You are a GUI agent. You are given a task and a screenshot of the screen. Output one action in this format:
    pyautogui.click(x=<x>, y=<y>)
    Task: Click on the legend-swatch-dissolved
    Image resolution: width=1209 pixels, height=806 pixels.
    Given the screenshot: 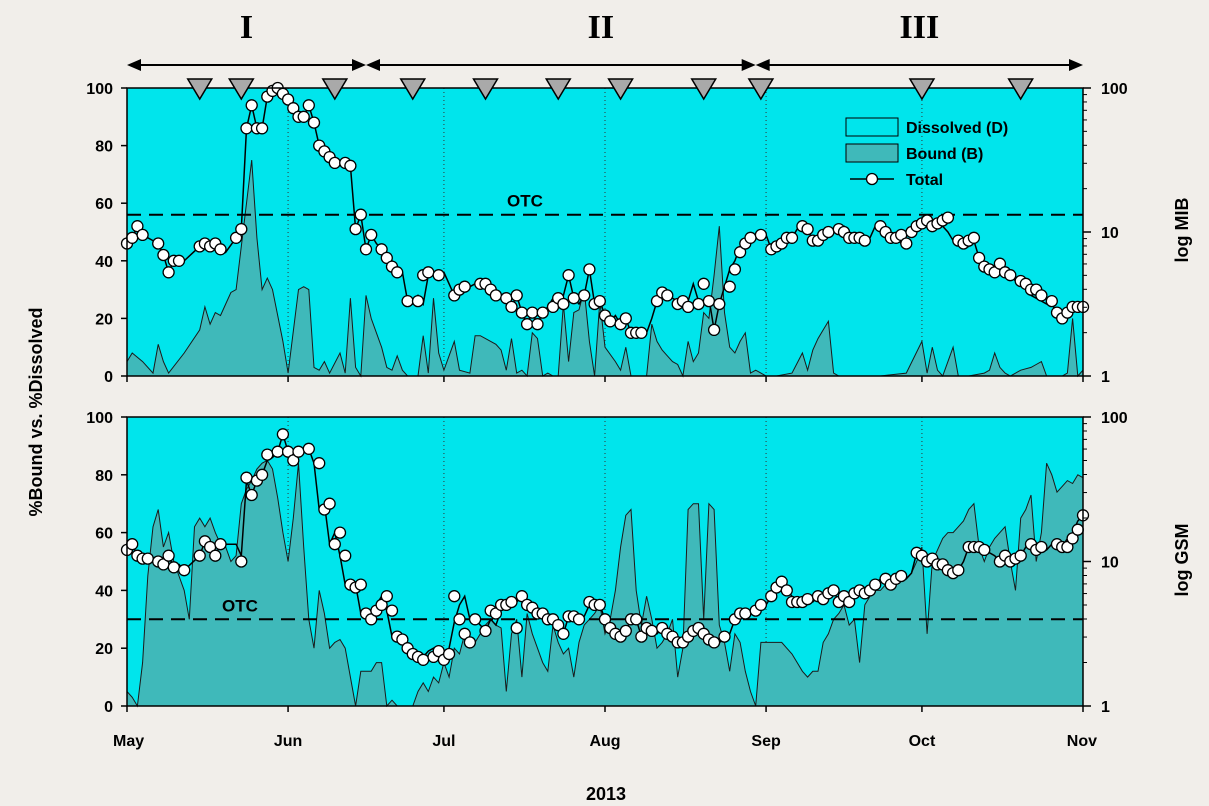 What is the action you would take?
    pyautogui.click(x=872, y=127)
    